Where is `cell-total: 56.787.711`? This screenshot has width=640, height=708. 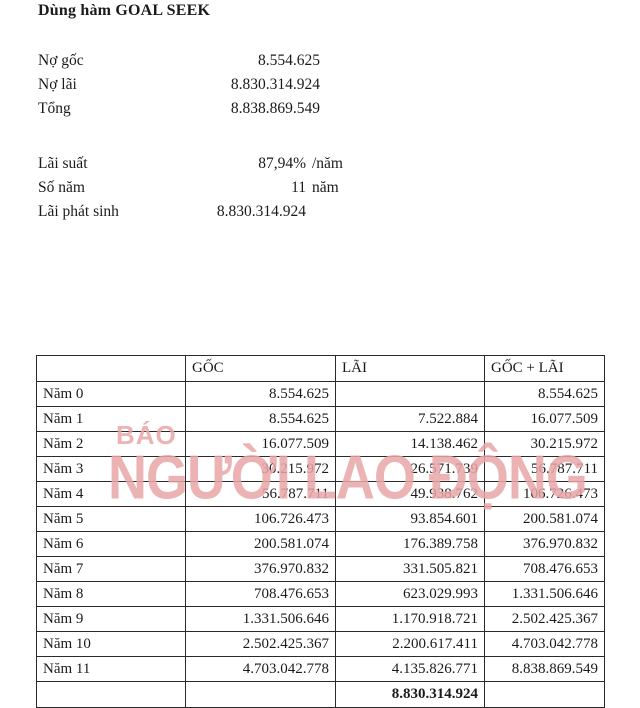
cell-total: 56.787.711 is located at coordinates (544, 469).